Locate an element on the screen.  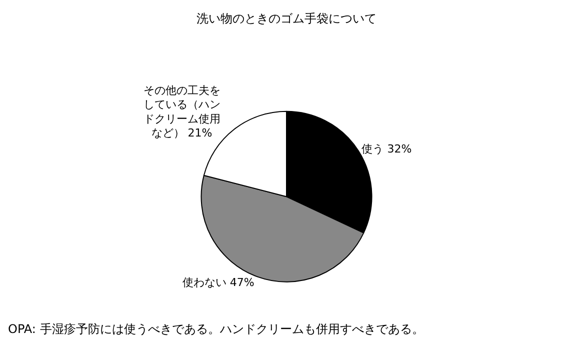
chart-title: 洗い物のときのゴム手袋について is located at coordinates (286, 18).